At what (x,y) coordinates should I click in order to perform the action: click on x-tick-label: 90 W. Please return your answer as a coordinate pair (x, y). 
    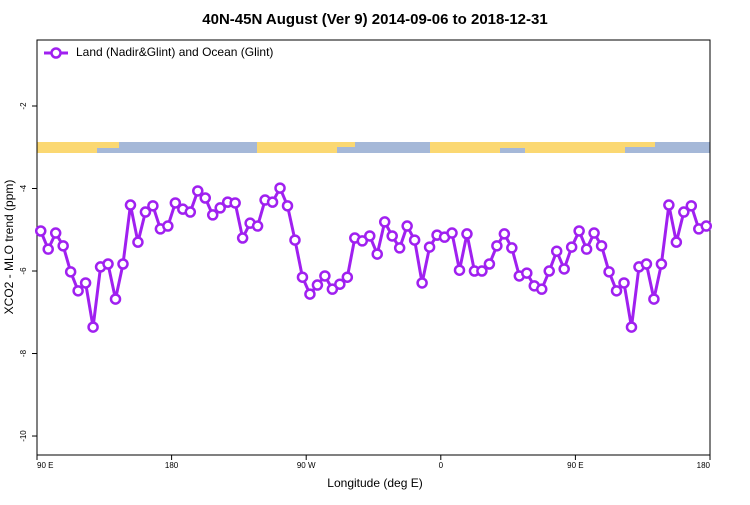
    Looking at the image, I should click on (306, 465).